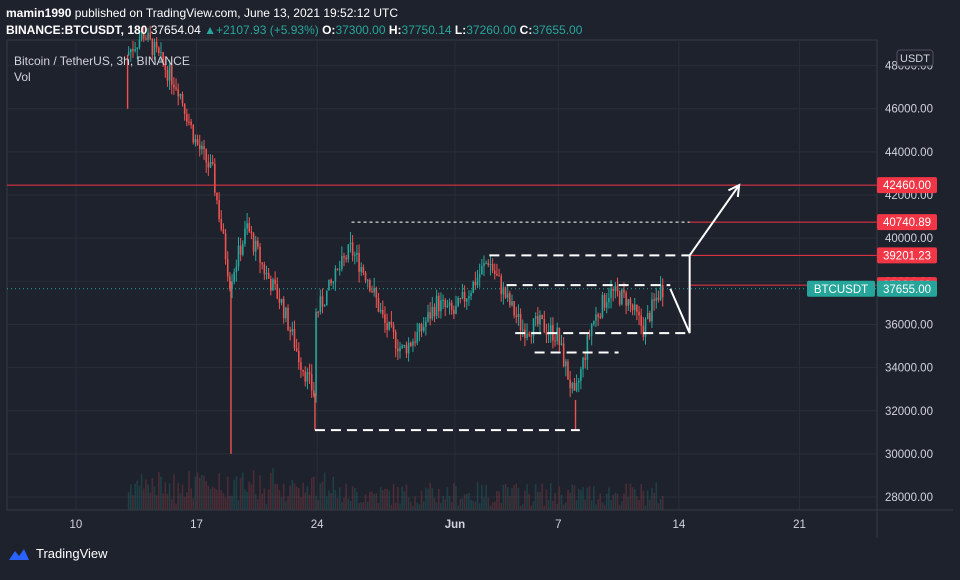 Image resolution: width=960 pixels, height=580 pixels. I want to click on y-tick-label: 44000.00, so click(909, 153).